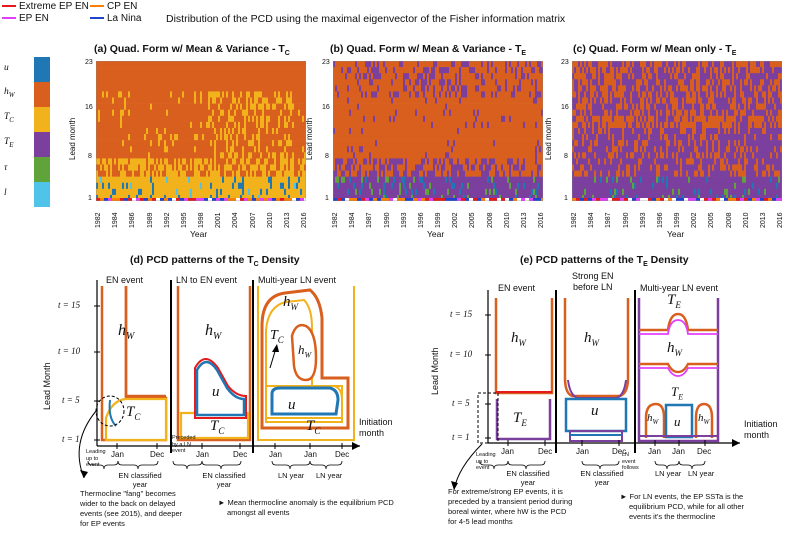 The width and height of the screenshot is (793, 545). I want to click on heatmap-b-event-strip, so click(491, 199).